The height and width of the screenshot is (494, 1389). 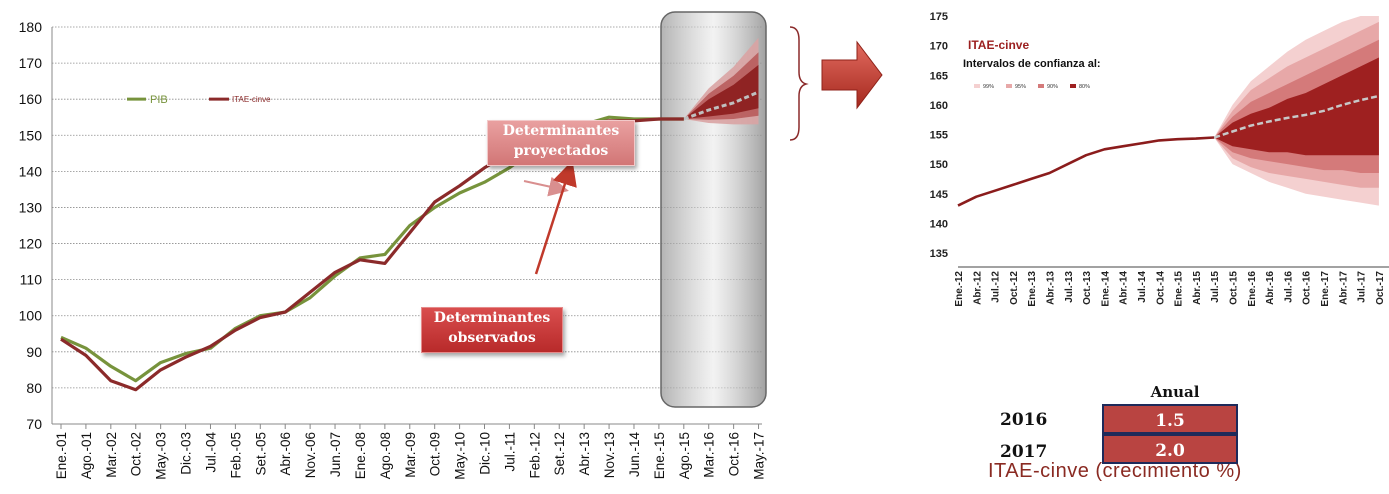 I want to click on observed-pointer-arrow, so click(x=555, y=217).